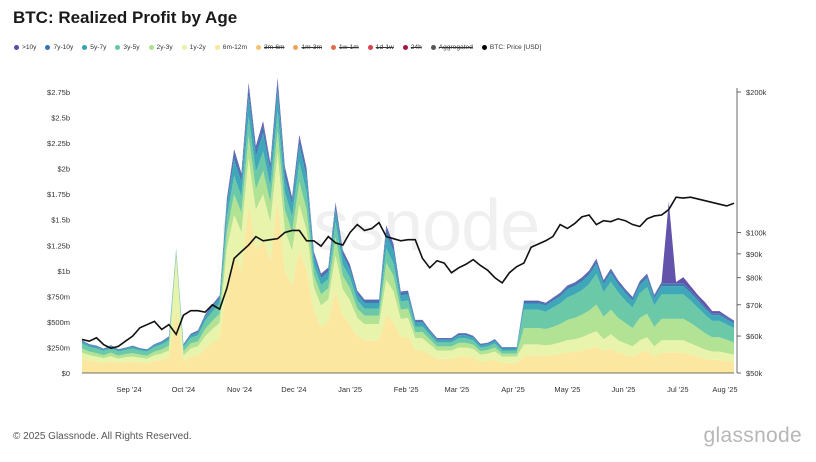 Image resolution: width=816 pixels, height=462 pixels. Describe the element at coordinates (350, 389) in the screenshot. I see `x-tick-label: Jan '25` at that location.